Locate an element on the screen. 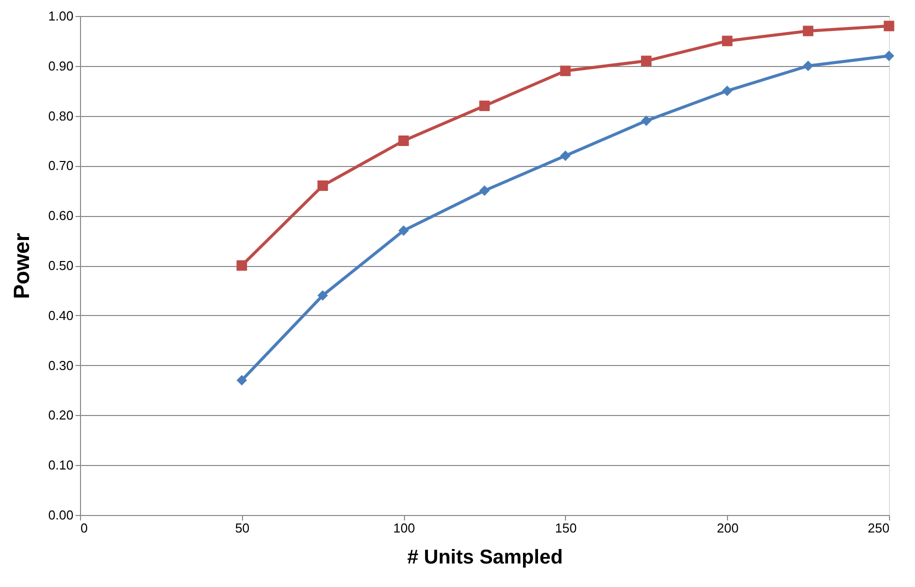 The image size is (915, 587). y-tick-label: 1.00 is located at coordinates (61, 16).